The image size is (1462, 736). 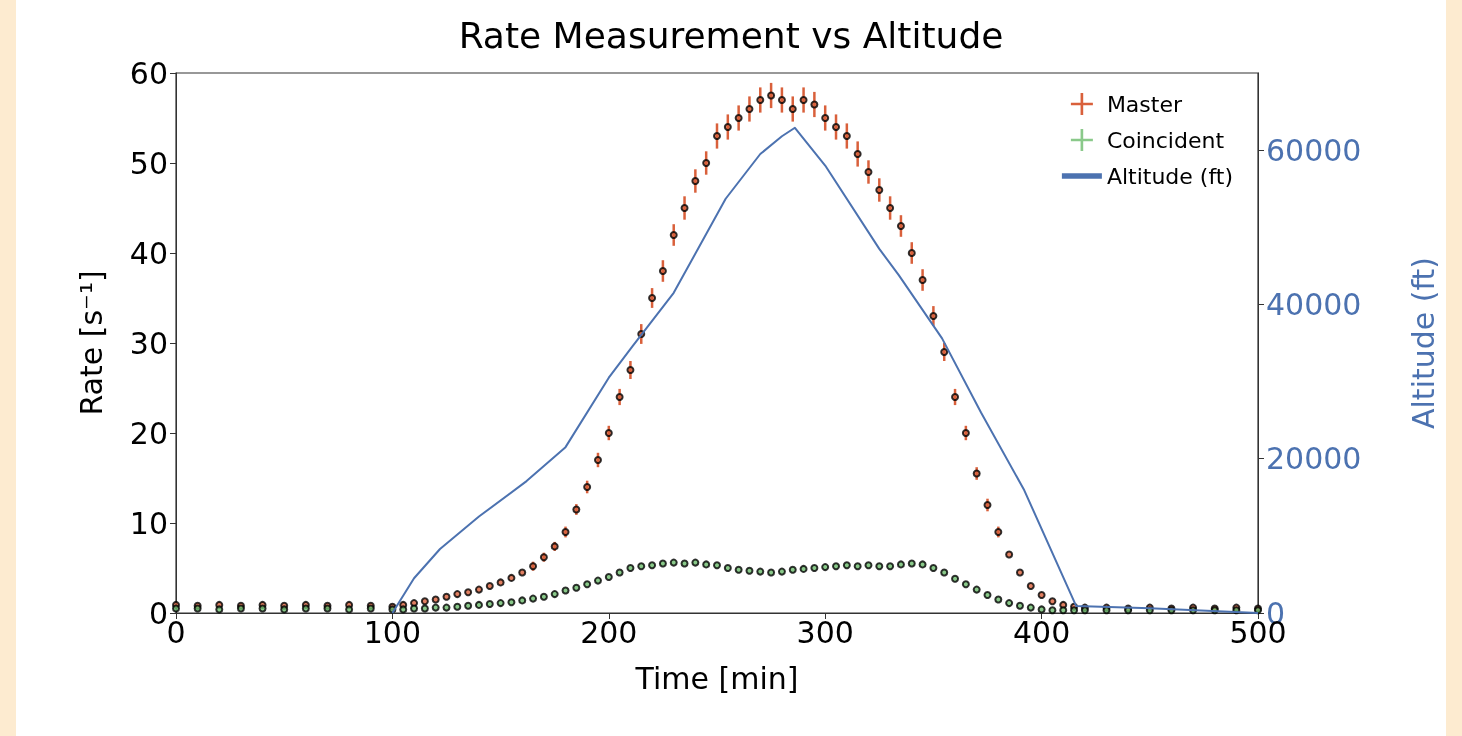 What do you see at coordinates (609, 632) in the screenshot?
I see `x-tick-label: 200` at bounding box center [609, 632].